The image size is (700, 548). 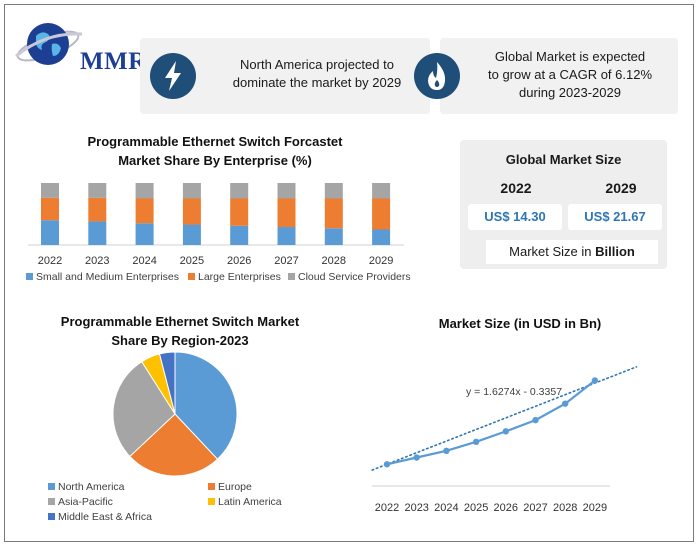 I want to click on chart-title-line: Programmable Ethernet Switch Market, so click(x=180, y=321).